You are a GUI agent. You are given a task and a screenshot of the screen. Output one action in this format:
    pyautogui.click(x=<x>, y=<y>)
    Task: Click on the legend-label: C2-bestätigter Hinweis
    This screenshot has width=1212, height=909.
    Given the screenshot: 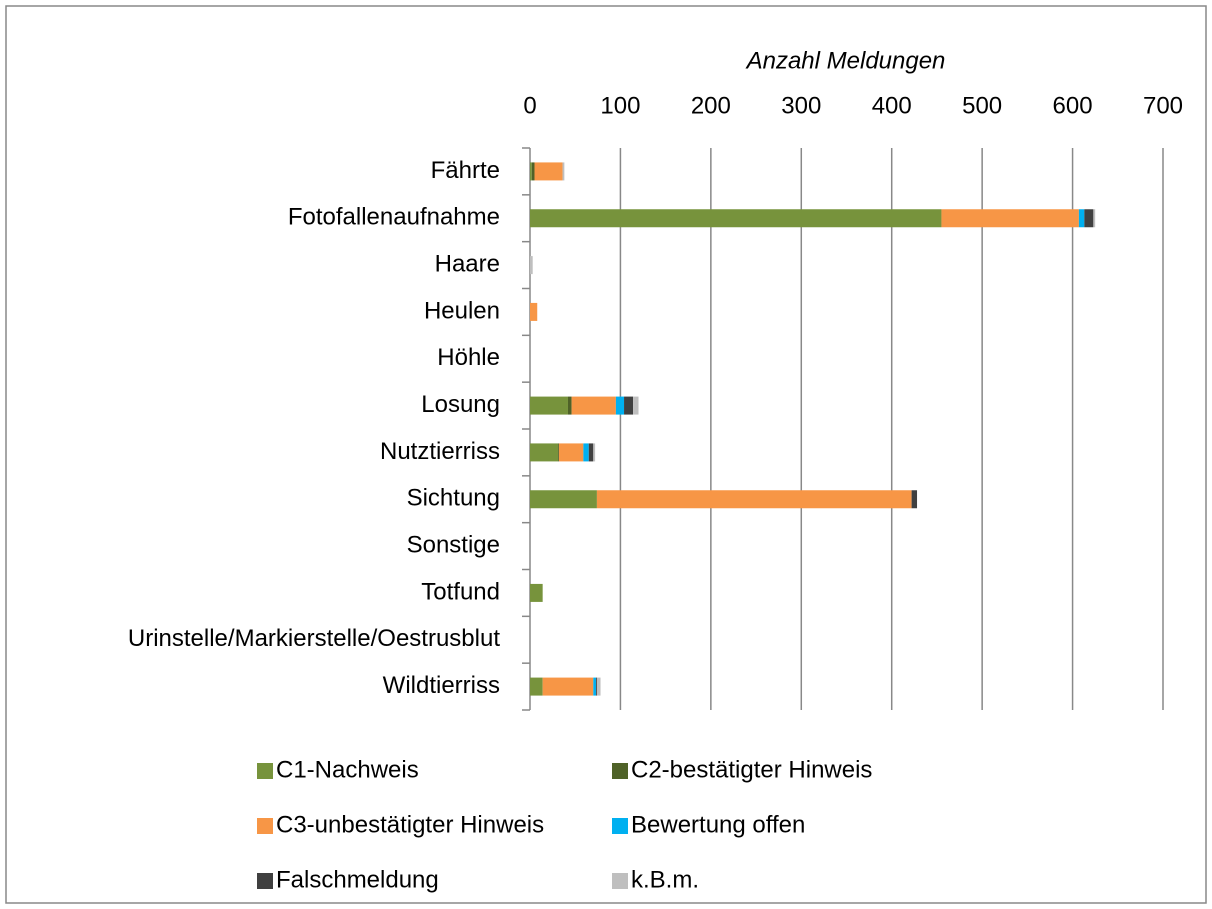 What is the action you would take?
    pyautogui.click(x=751, y=769)
    